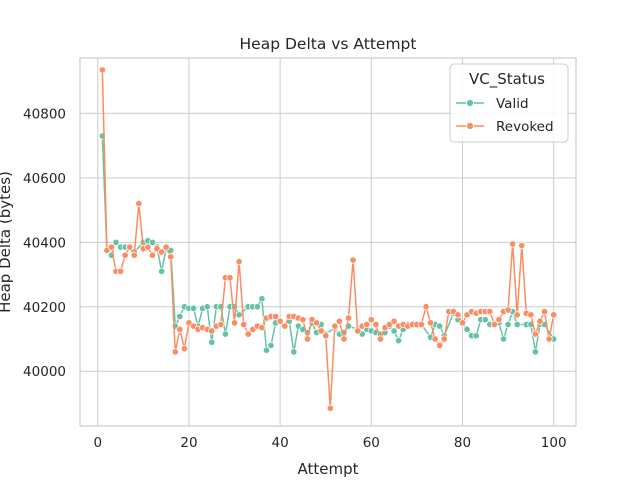  I want to click on x-tick-label: 60, so click(371, 443).